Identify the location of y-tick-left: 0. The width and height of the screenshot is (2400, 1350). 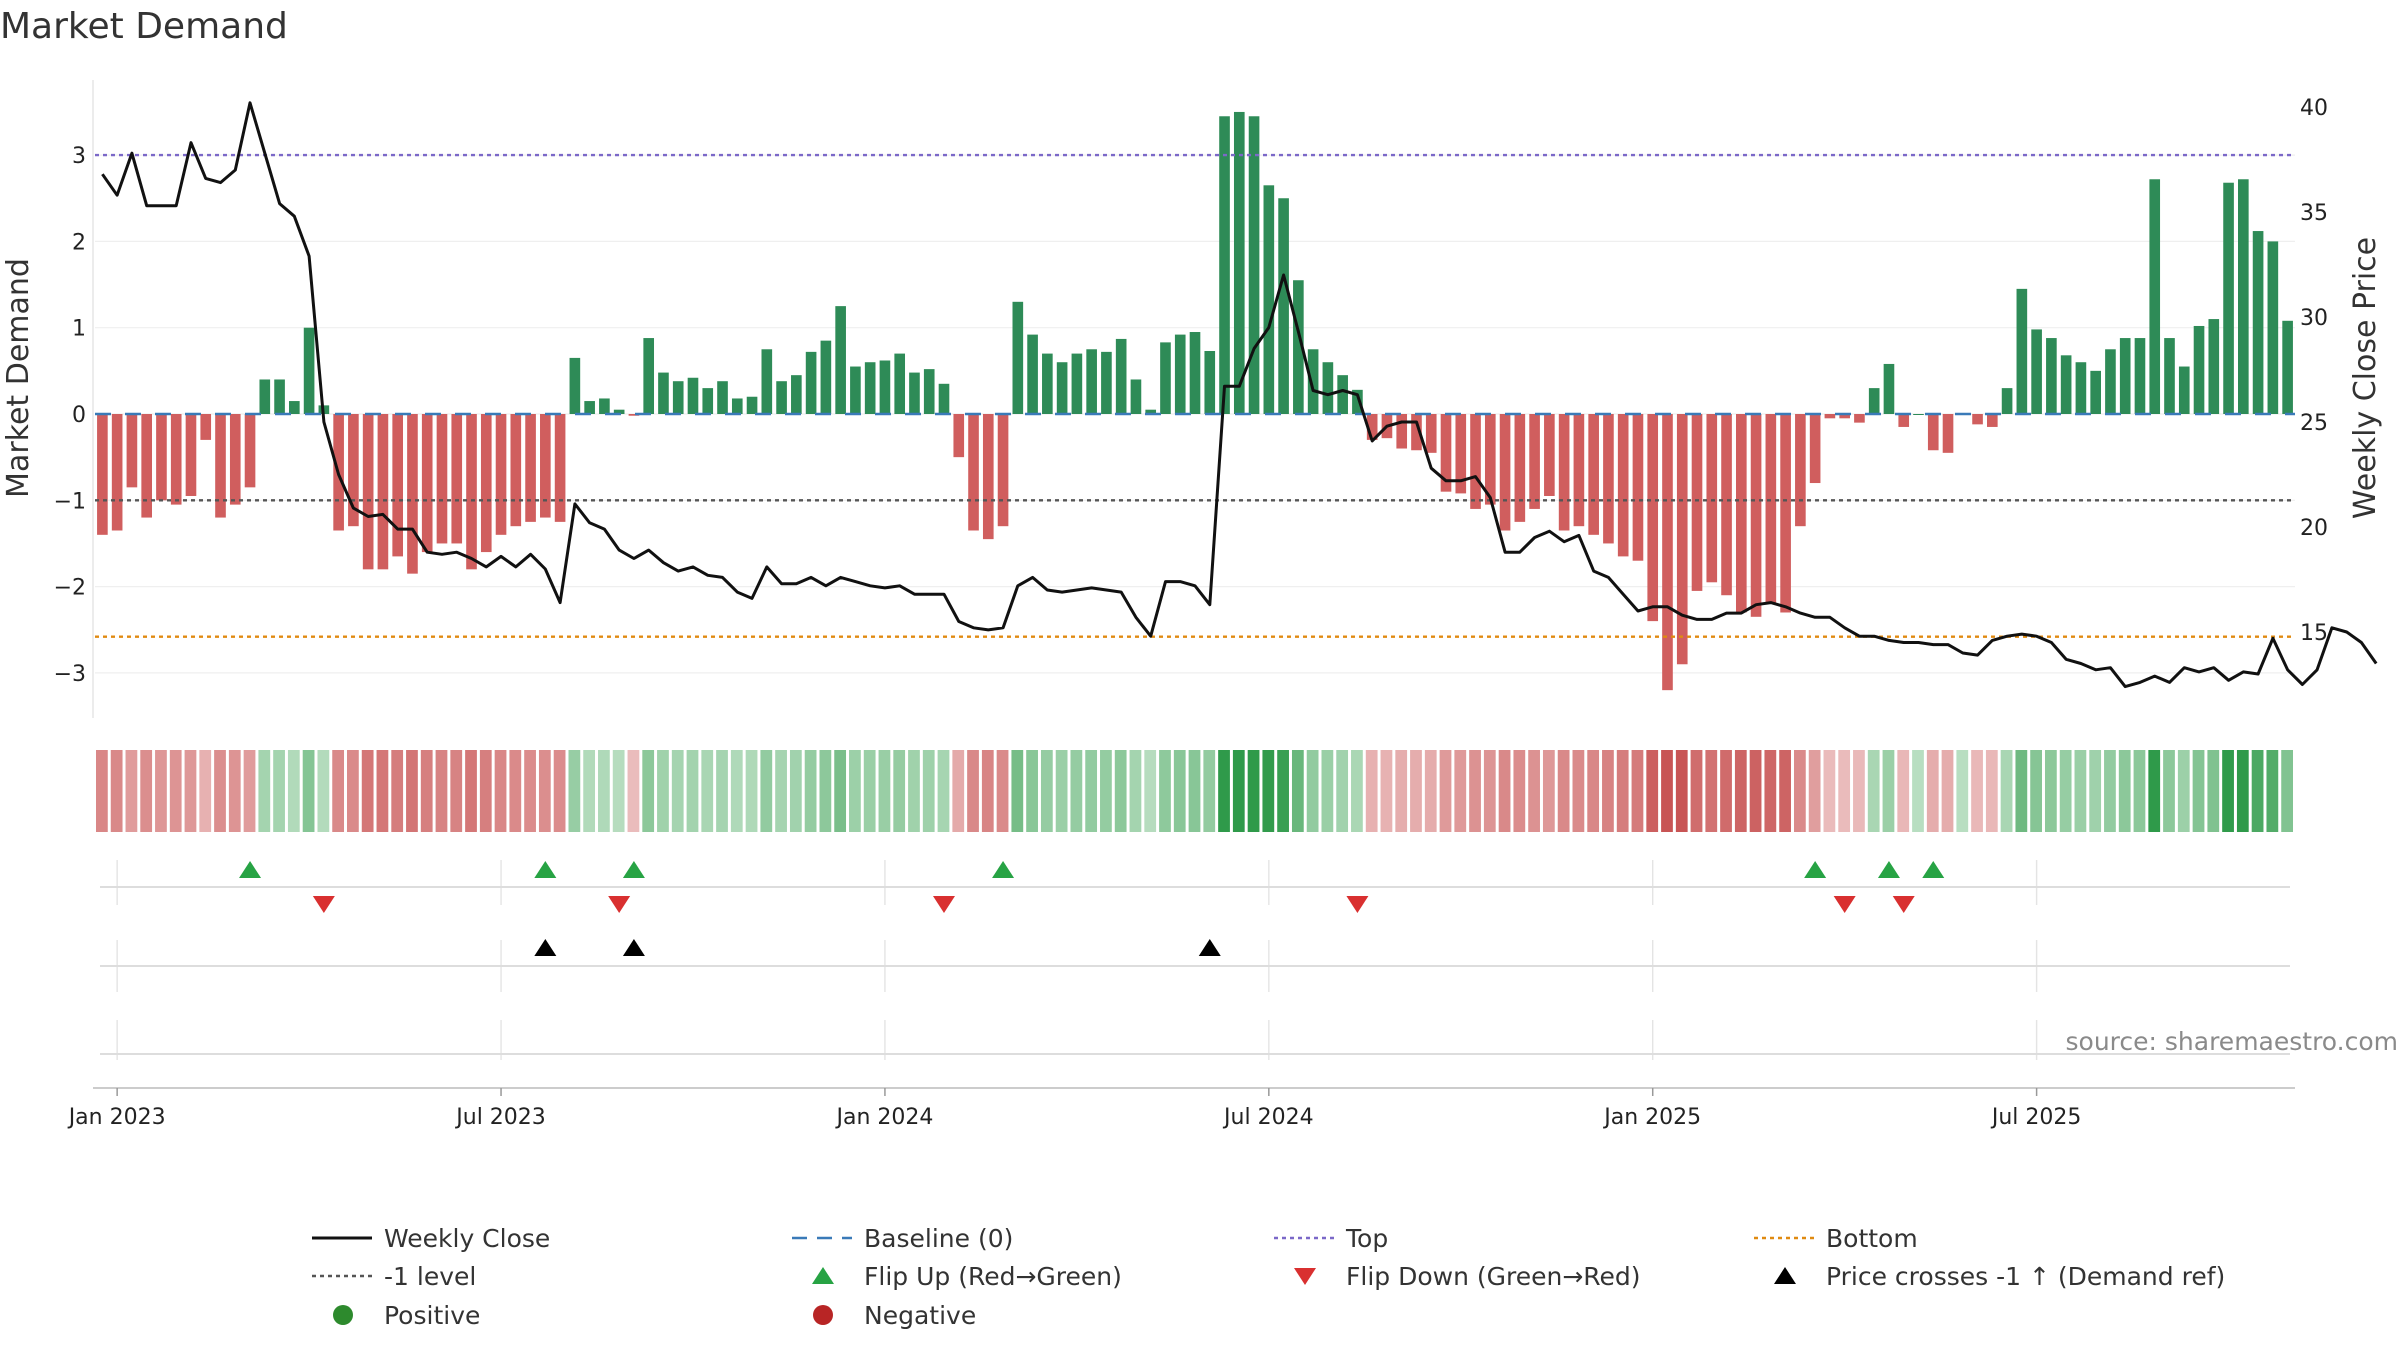
(79, 415).